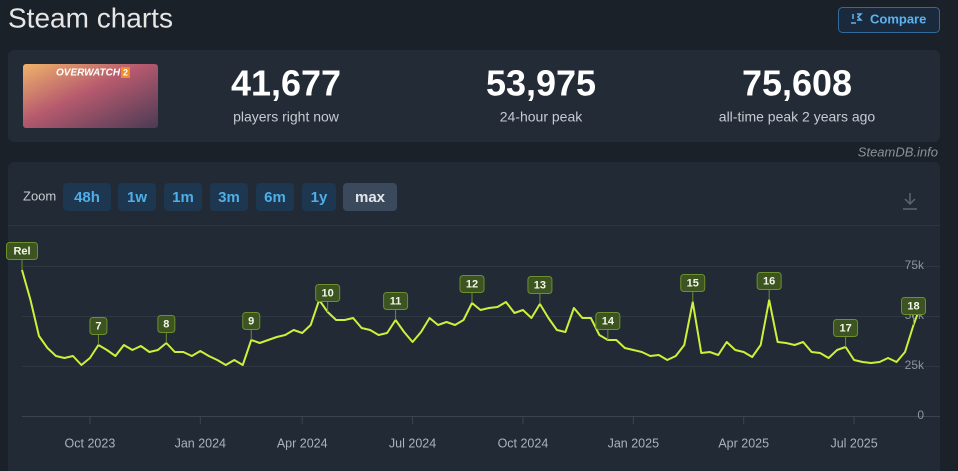 The image size is (958, 471). I want to click on compare-button: Compare, so click(889, 20).